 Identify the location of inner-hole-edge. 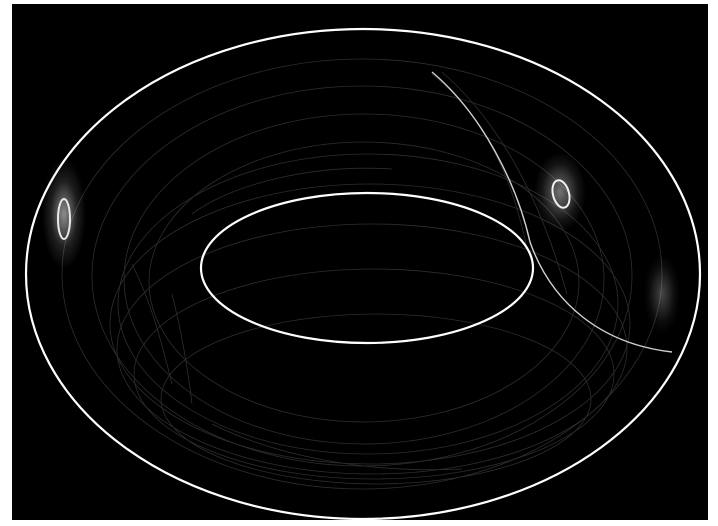
(367, 268).